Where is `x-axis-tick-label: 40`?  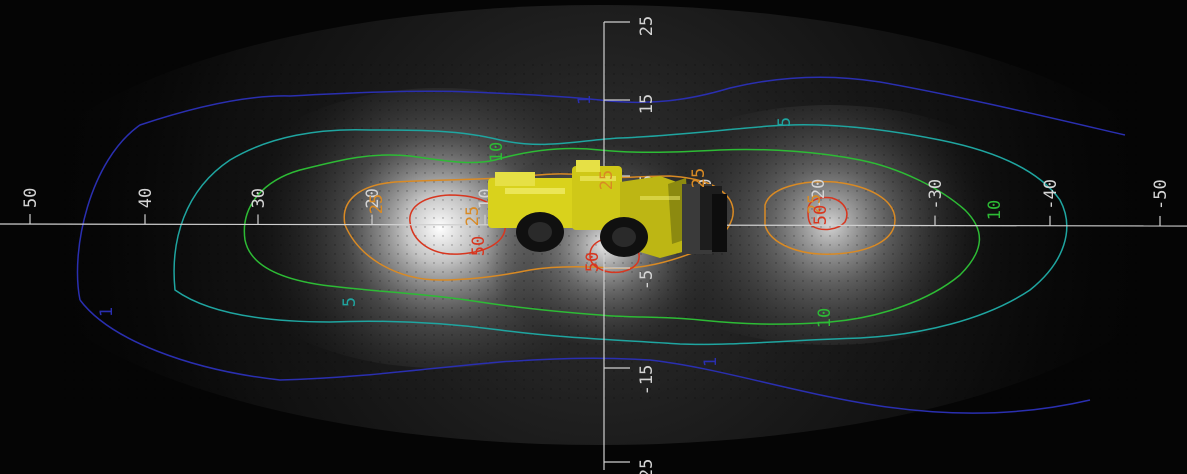
x-axis-tick-label: 40 is located at coordinates (146, 198).